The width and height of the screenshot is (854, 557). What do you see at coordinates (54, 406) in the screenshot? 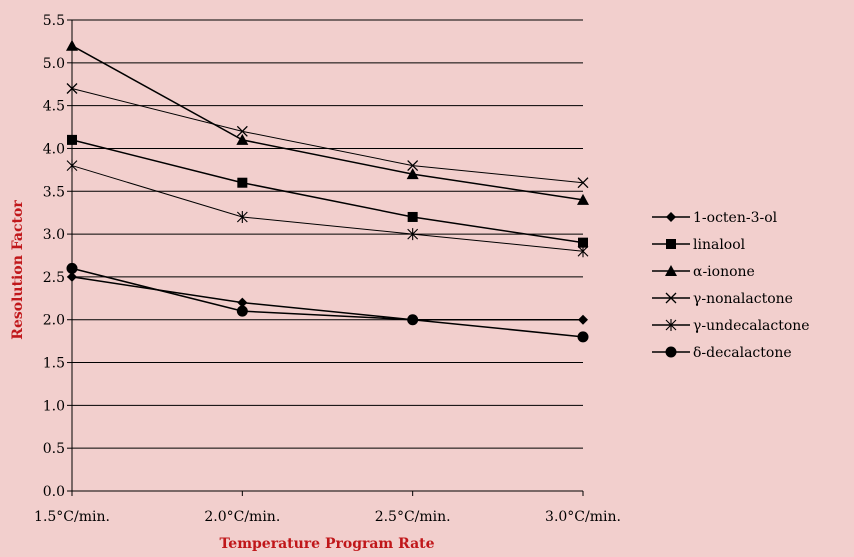
I see `y-tick-label: 1.0` at bounding box center [54, 406].